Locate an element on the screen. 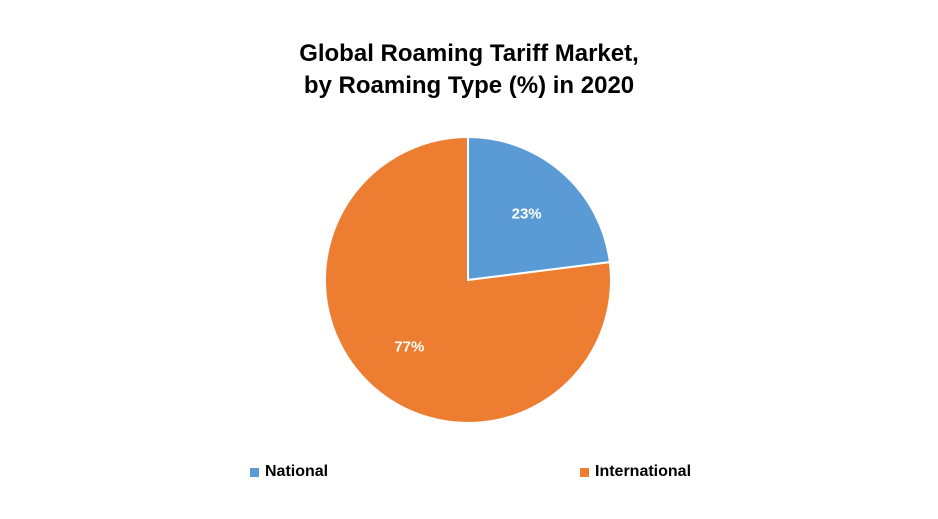  slice-label-national: 23% is located at coordinates (527, 213).